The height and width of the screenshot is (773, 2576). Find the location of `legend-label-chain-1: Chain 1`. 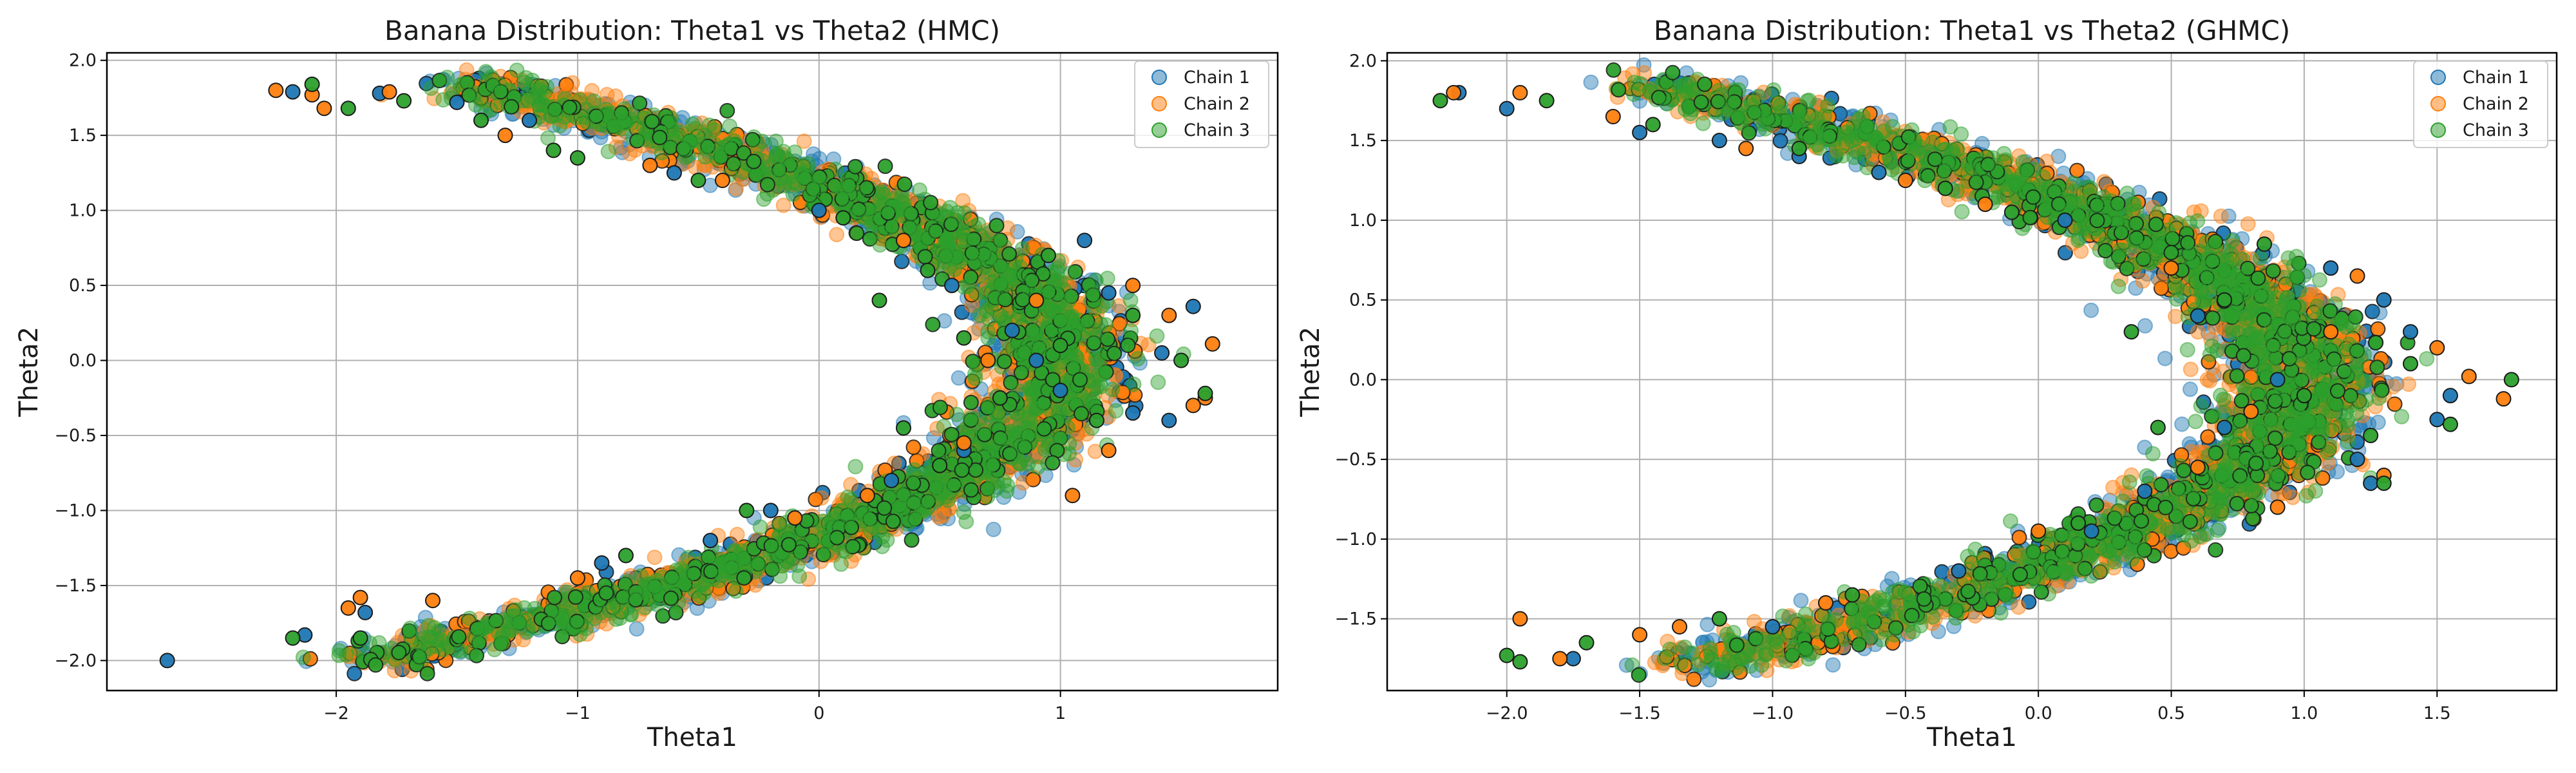

legend-label-chain-1: Chain 1 is located at coordinates (1217, 78).